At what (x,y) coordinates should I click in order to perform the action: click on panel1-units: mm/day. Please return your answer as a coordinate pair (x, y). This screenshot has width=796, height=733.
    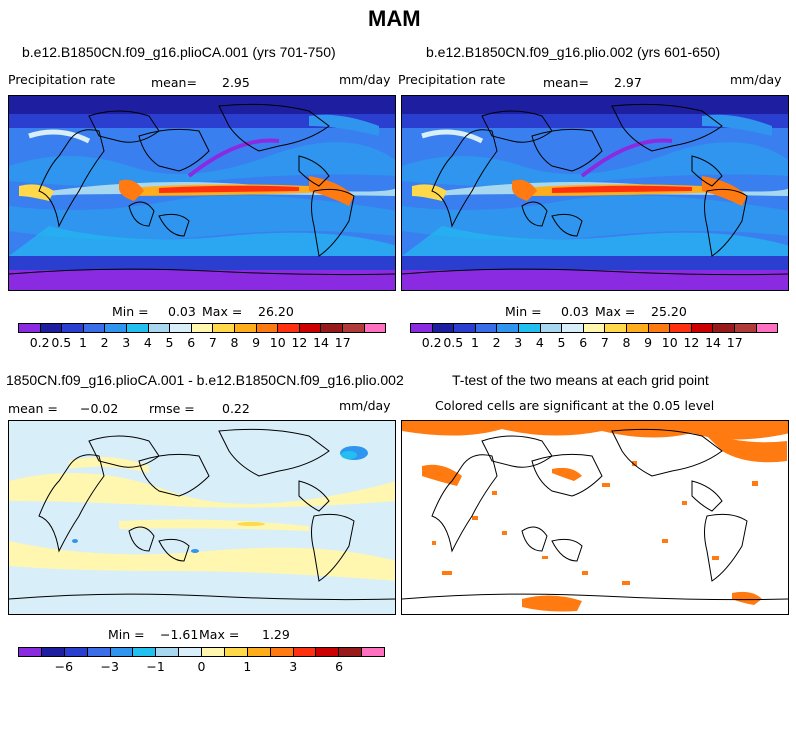
    Looking at the image, I should click on (365, 79).